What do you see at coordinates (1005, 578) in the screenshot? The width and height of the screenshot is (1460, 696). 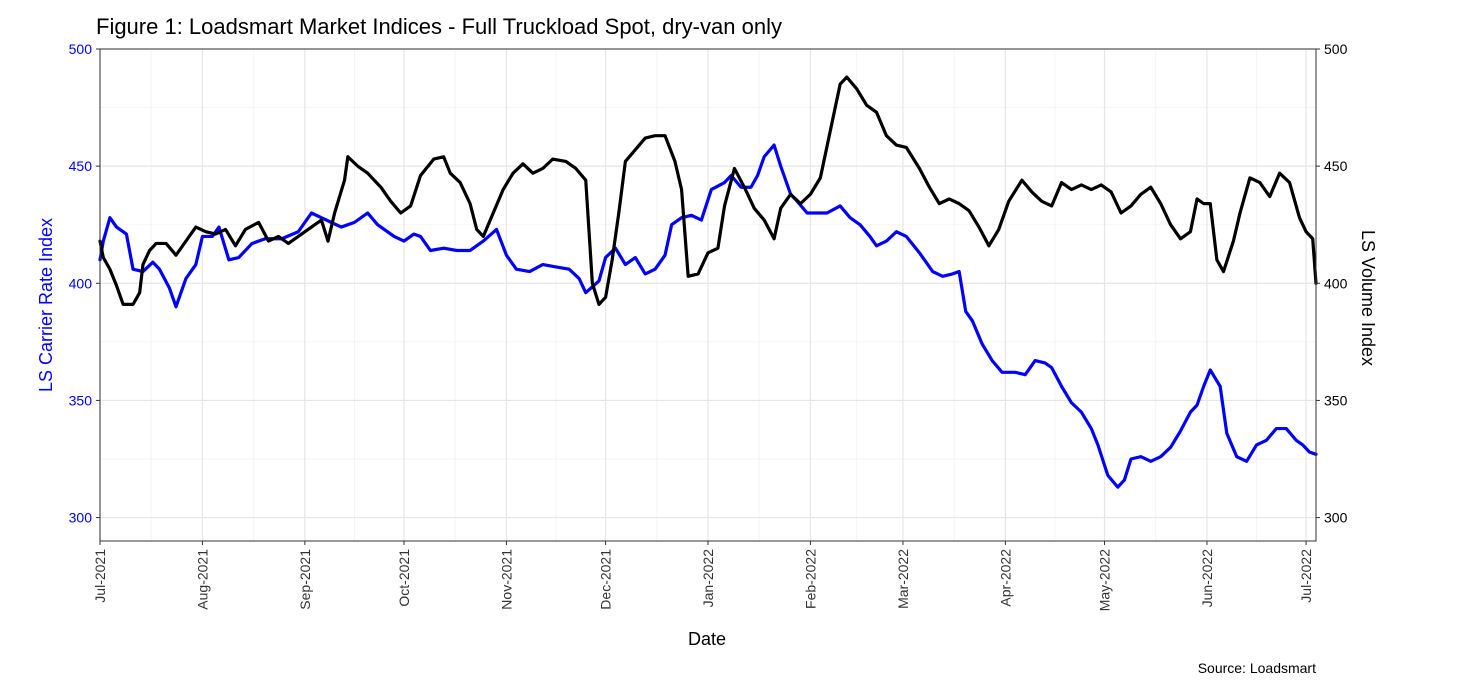 I see `x-tick-label: Apr-2022` at bounding box center [1005, 578].